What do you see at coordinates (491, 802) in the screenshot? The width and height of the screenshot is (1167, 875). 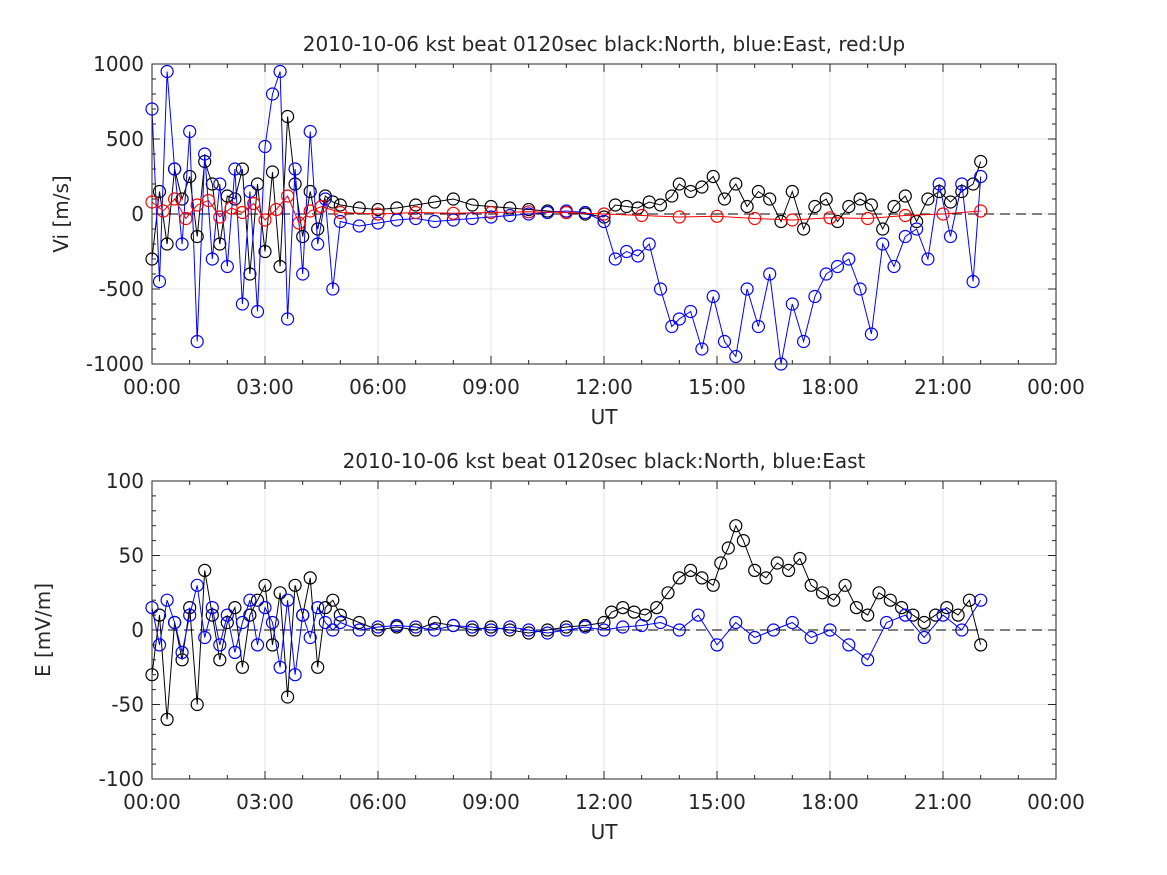 I see `e-x-tick-label: 09:00` at bounding box center [491, 802].